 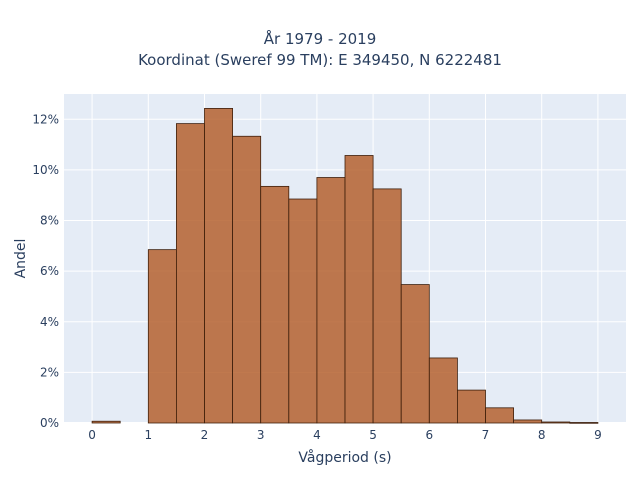 I want to click on y-tick-label: 6%, so click(x=49, y=271).